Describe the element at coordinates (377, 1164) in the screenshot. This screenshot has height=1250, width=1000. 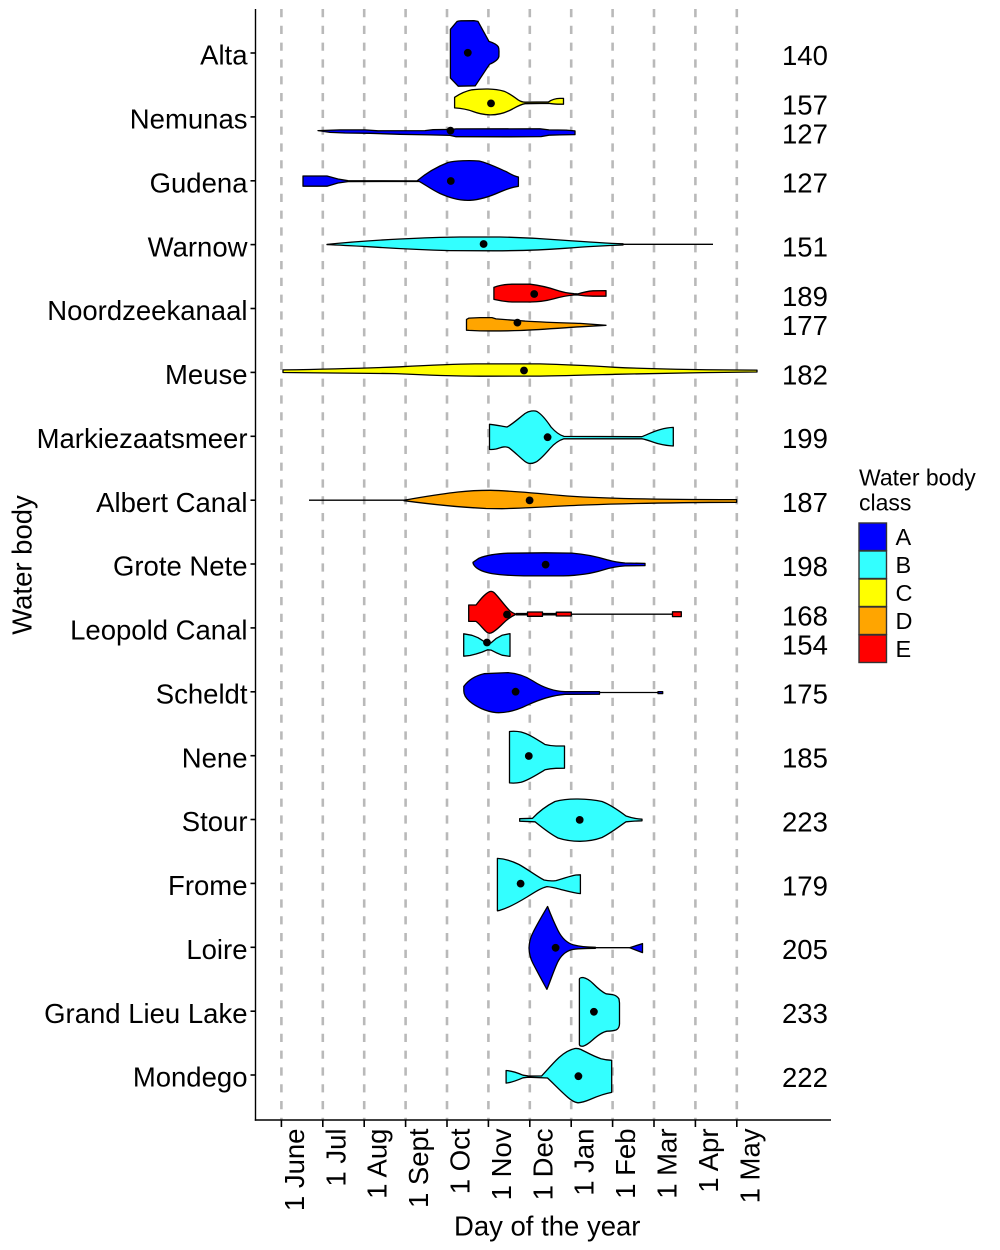
I see `svg-text: 1 Aug` at that location.